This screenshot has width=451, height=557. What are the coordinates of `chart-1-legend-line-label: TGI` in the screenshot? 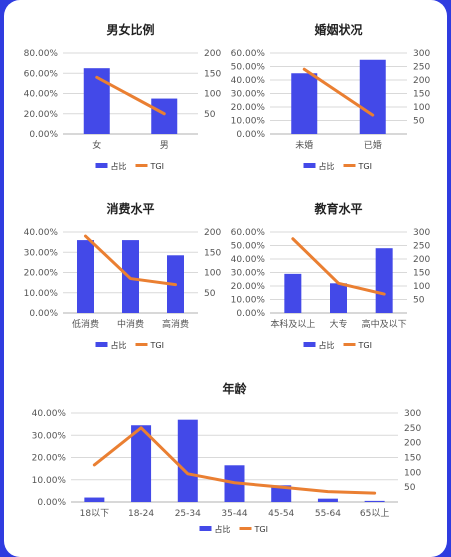 It's located at (365, 166).